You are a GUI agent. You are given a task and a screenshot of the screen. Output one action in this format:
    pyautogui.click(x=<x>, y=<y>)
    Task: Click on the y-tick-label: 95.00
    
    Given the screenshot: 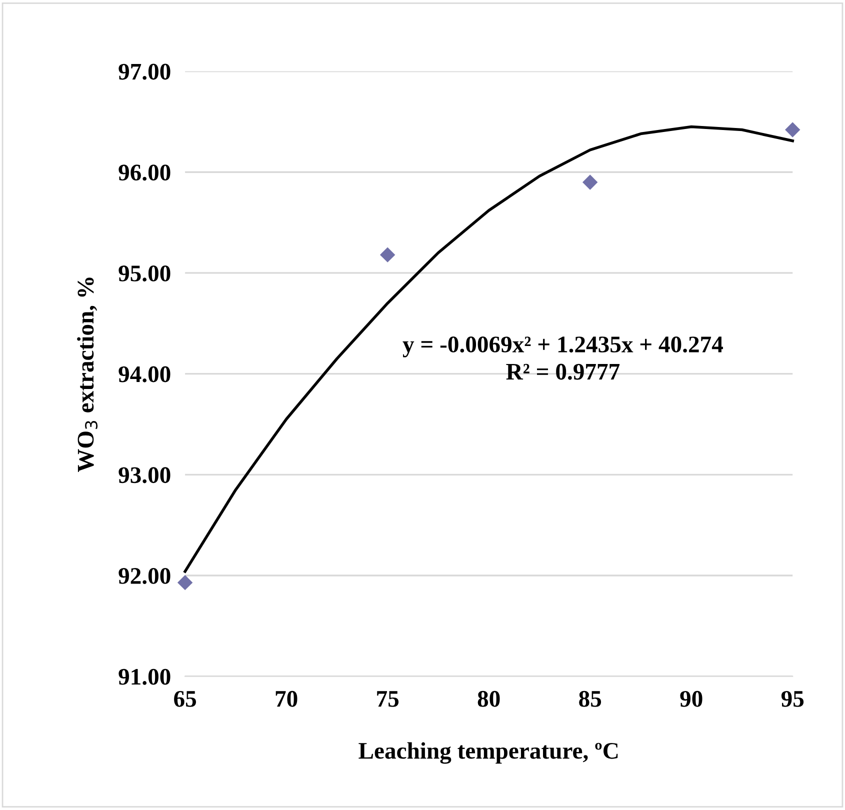 What is the action you would take?
    pyautogui.click(x=144, y=273)
    